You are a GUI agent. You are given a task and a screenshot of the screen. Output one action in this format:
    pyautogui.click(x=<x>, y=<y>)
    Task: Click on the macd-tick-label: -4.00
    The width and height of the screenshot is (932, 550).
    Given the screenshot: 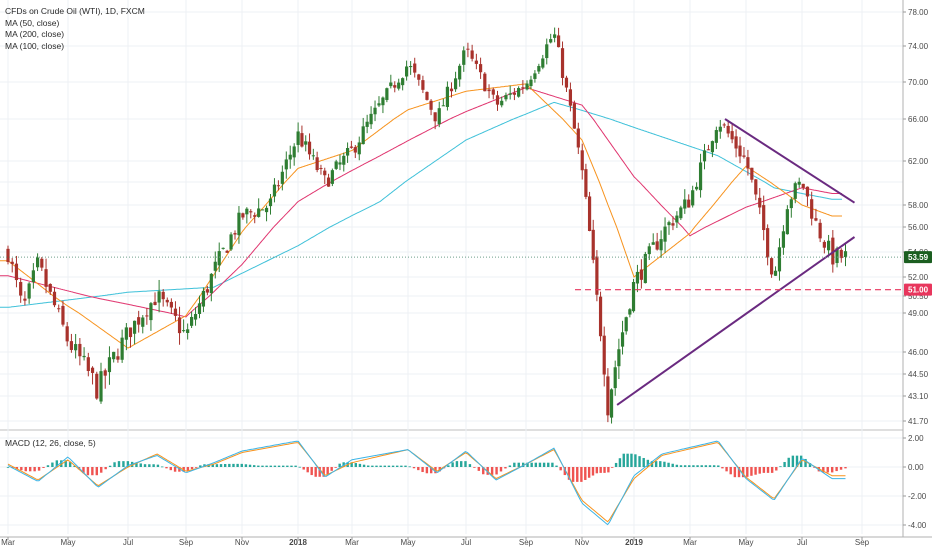 What is the action you would take?
    pyautogui.click(x=917, y=525)
    